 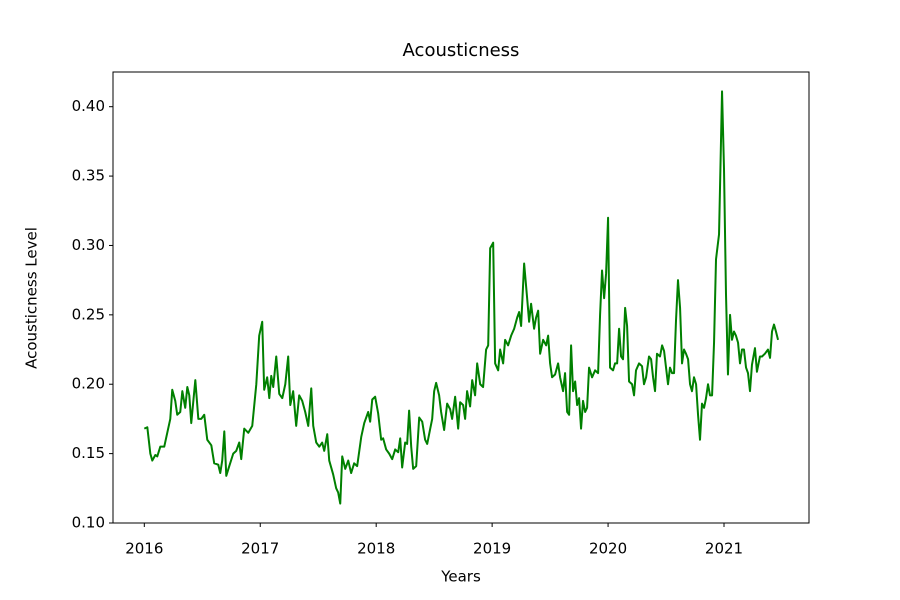 What do you see at coordinates (144, 549) in the screenshot?
I see `x-tick-label: 2016` at bounding box center [144, 549].